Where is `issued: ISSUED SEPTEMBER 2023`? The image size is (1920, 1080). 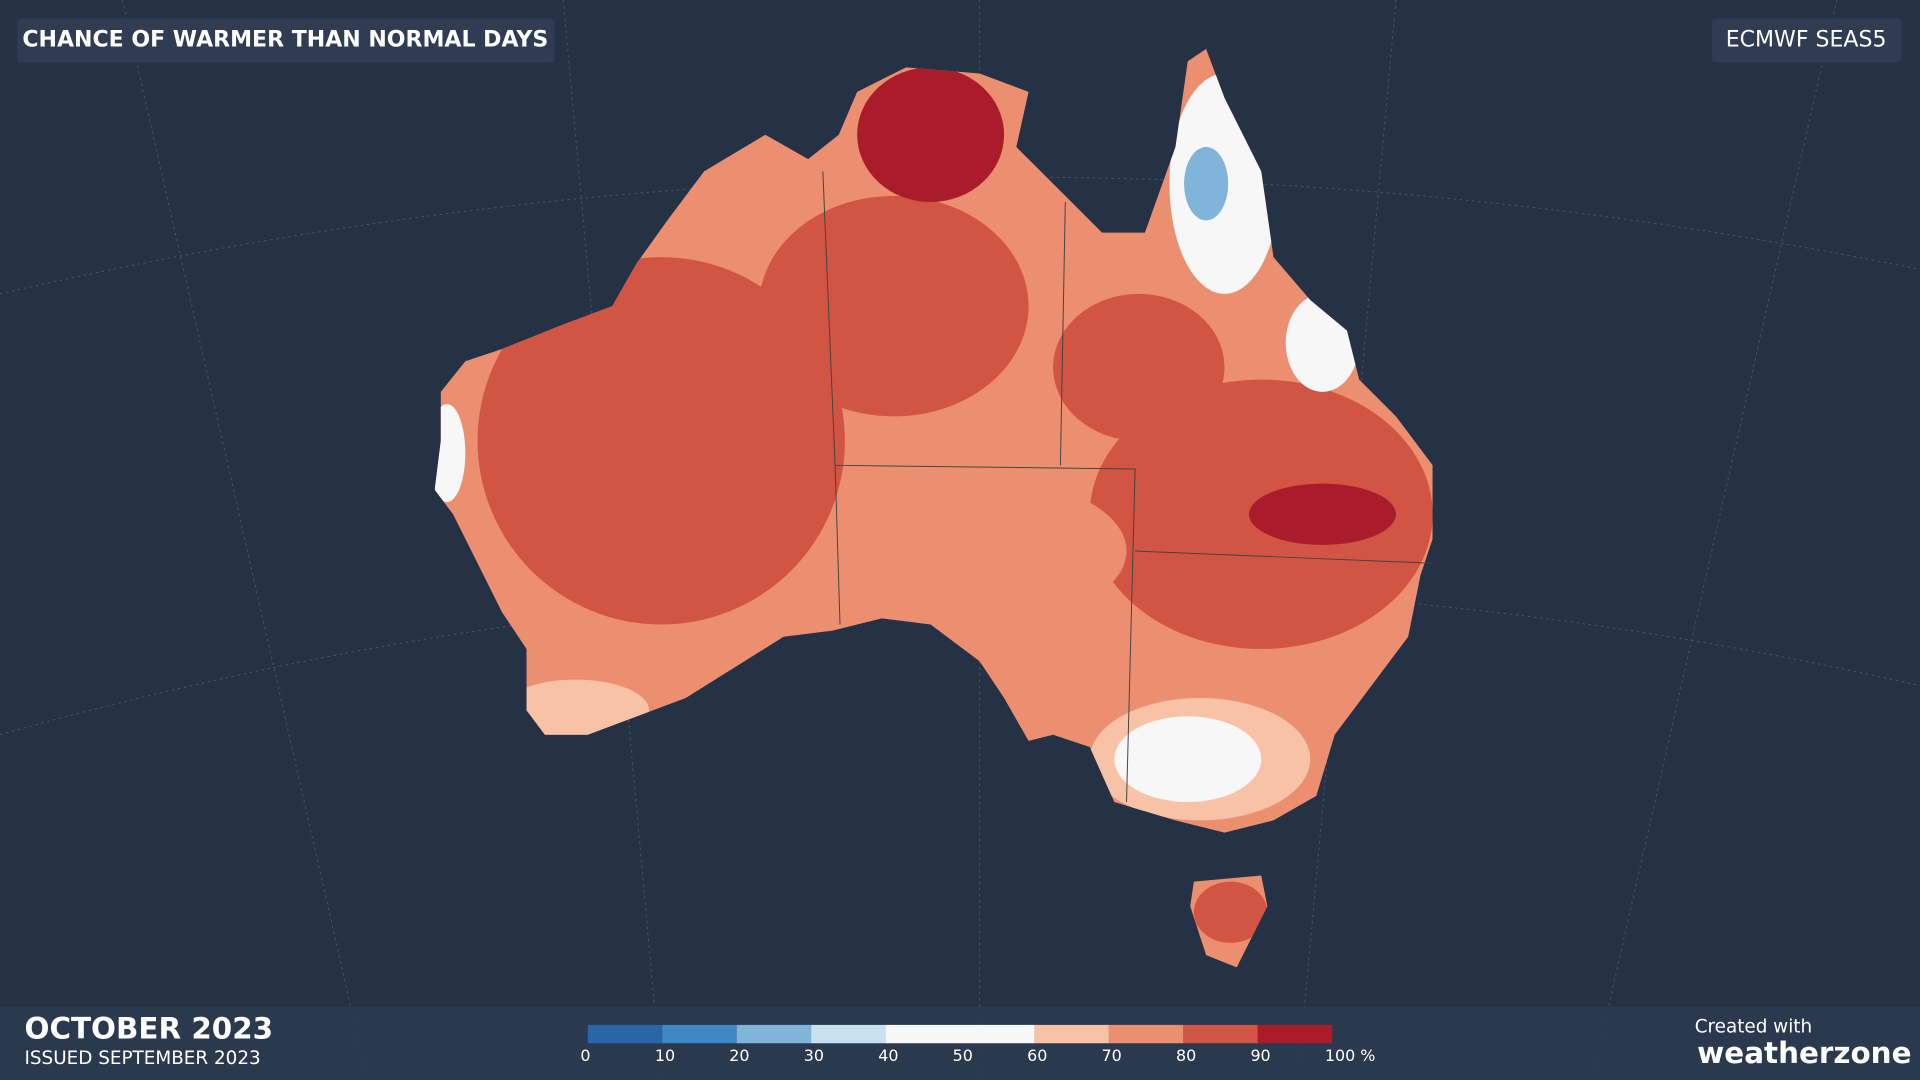 issued: ISSUED SEPTEMBER 2023 is located at coordinates (142, 1058).